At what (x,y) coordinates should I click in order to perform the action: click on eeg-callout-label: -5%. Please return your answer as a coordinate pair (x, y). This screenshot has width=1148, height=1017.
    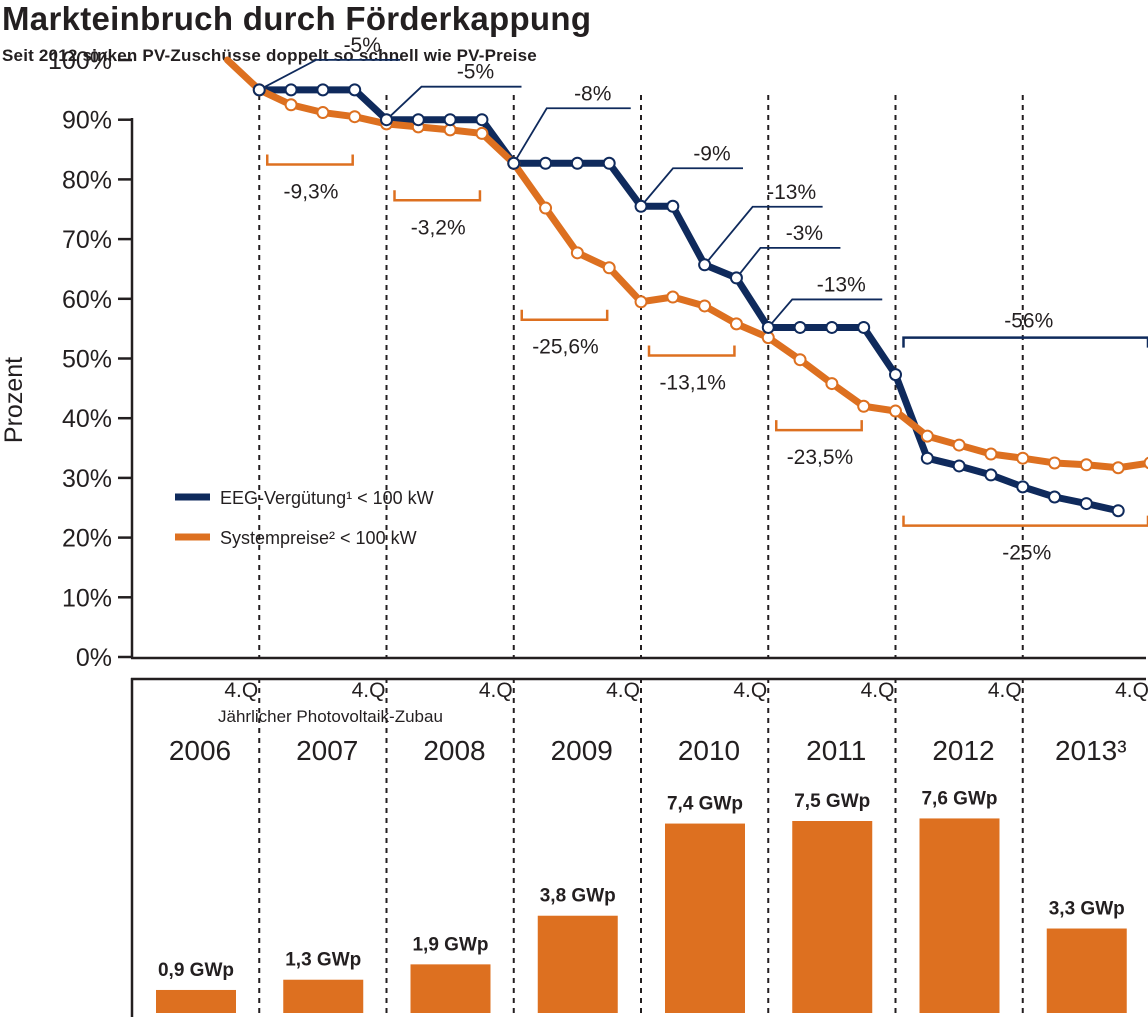
    Looking at the image, I should click on (475, 72).